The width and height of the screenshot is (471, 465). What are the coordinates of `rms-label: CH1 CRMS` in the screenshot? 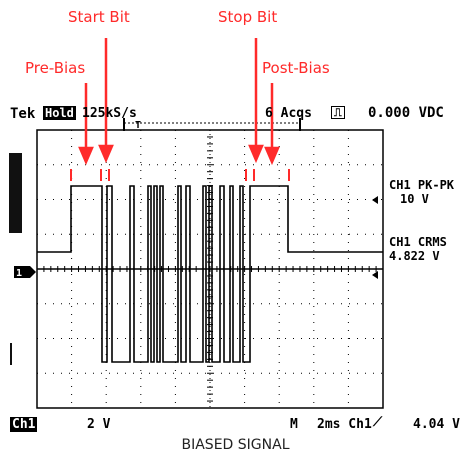 It's located at (418, 242).